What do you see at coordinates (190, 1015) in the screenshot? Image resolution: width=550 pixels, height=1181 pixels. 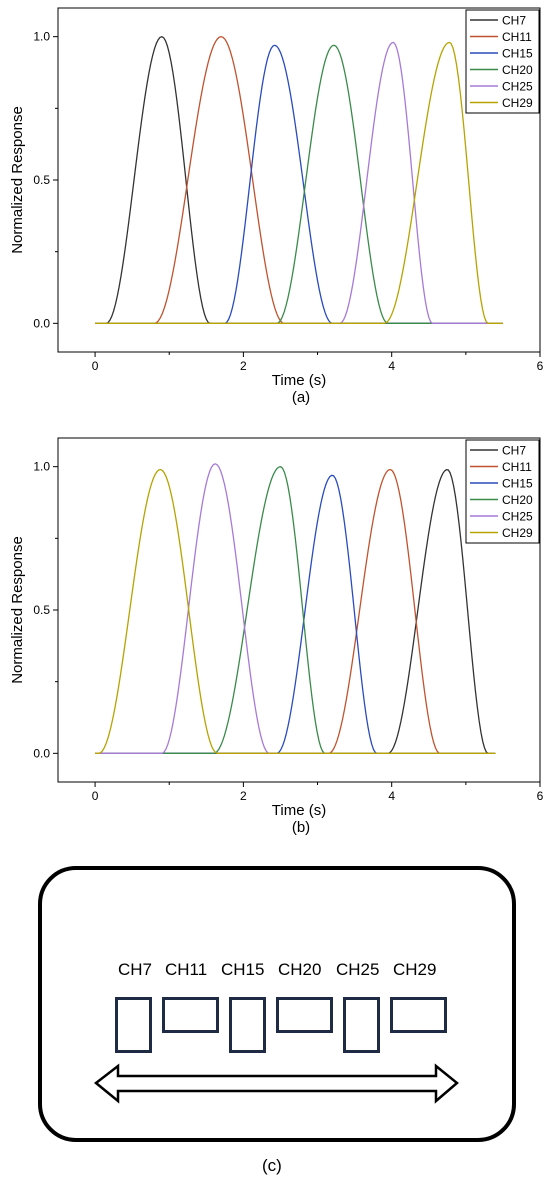 I see `channel-box-ch11` at bounding box center [190, 1015].